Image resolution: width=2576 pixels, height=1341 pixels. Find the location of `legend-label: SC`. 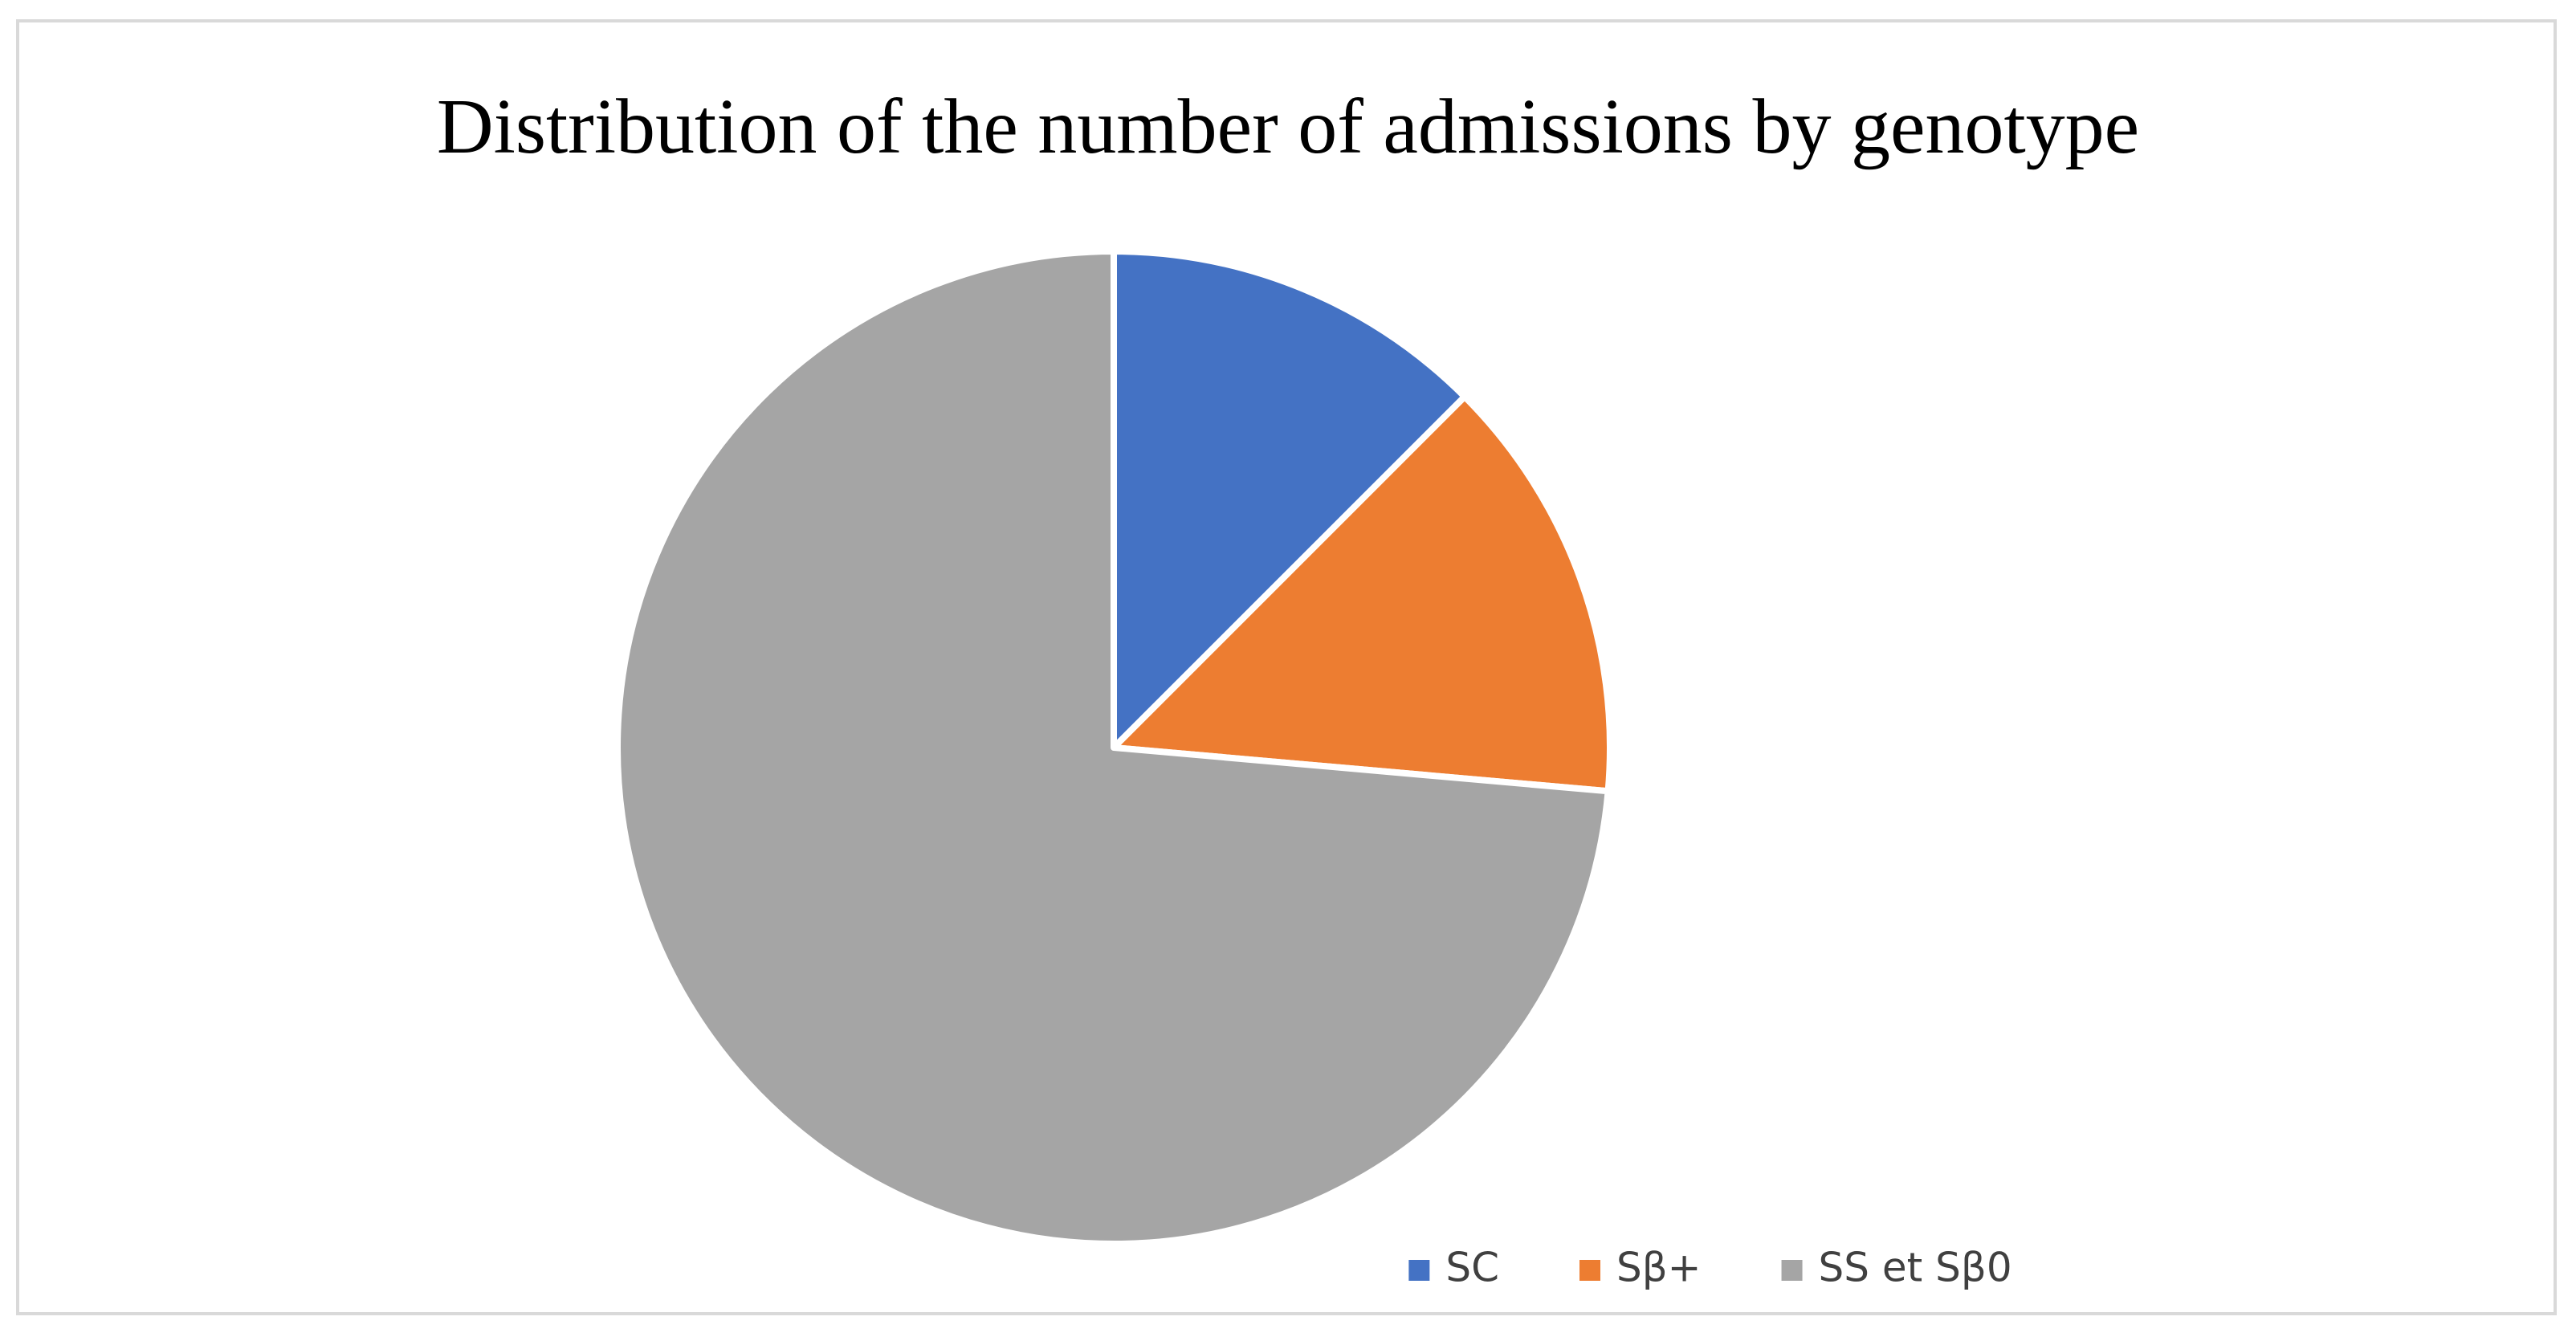

legend-label: SC is located at coordinates (1472, 1268).